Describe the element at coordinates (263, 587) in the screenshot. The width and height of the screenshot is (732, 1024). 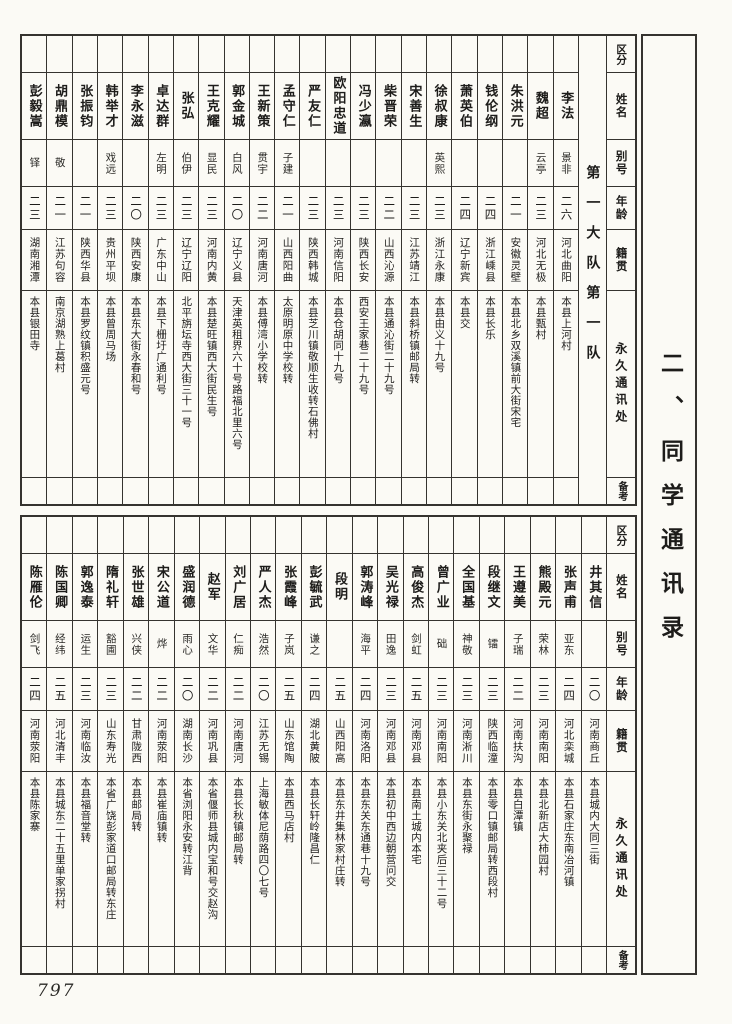
I see `person-name-text: 严人杰` at that location.